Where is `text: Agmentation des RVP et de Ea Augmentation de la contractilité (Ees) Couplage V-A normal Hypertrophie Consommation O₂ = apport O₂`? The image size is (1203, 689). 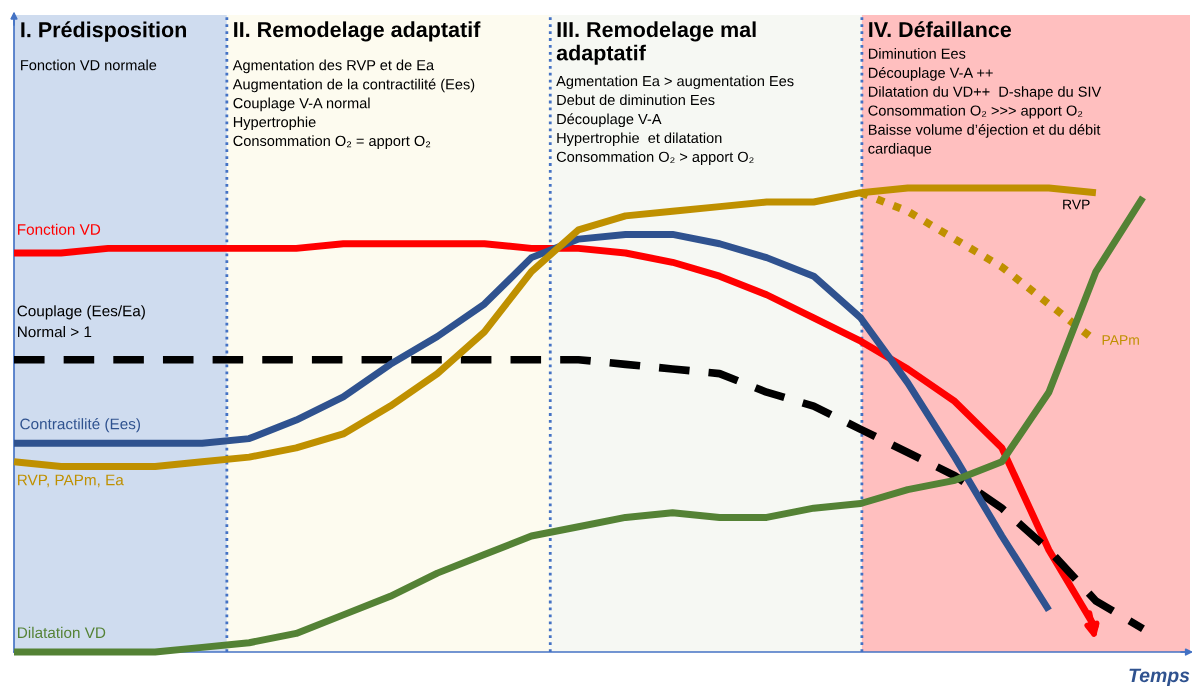 text: Agmentation des RVP et de Ea Augmentation de la contractilité (Ees) Couplage V-A normal Hypertrophie Consommation O₂ = apport O₂ is located at coordinates (353, 104).